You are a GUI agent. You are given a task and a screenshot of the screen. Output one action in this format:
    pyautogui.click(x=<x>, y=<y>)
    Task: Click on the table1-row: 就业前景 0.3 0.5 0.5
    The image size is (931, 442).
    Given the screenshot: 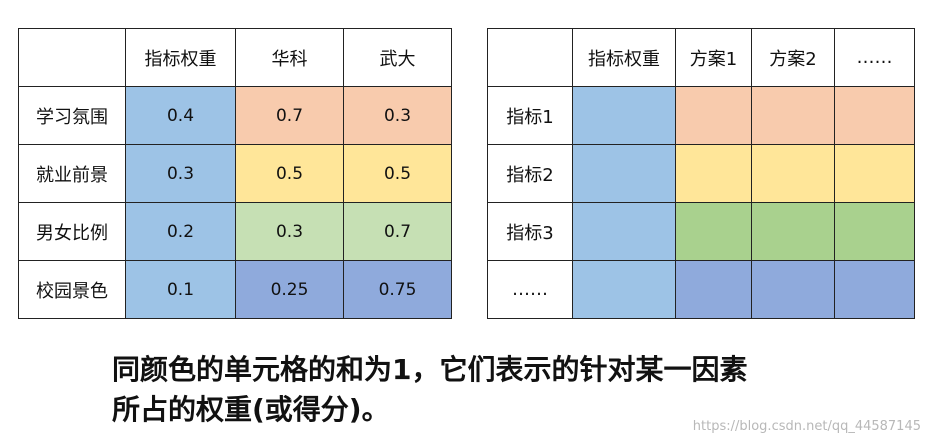 What is the action you would take?
    pyautogui.click(x=235, y=173)
    